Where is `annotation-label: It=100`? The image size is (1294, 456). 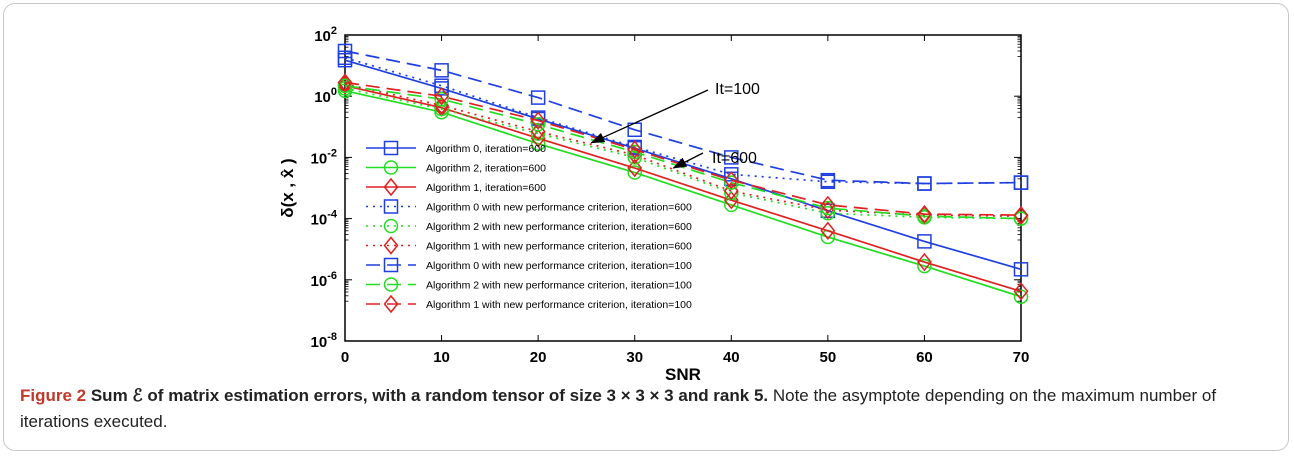
annotation-label: It=100 is located at coordinates (737, 89).